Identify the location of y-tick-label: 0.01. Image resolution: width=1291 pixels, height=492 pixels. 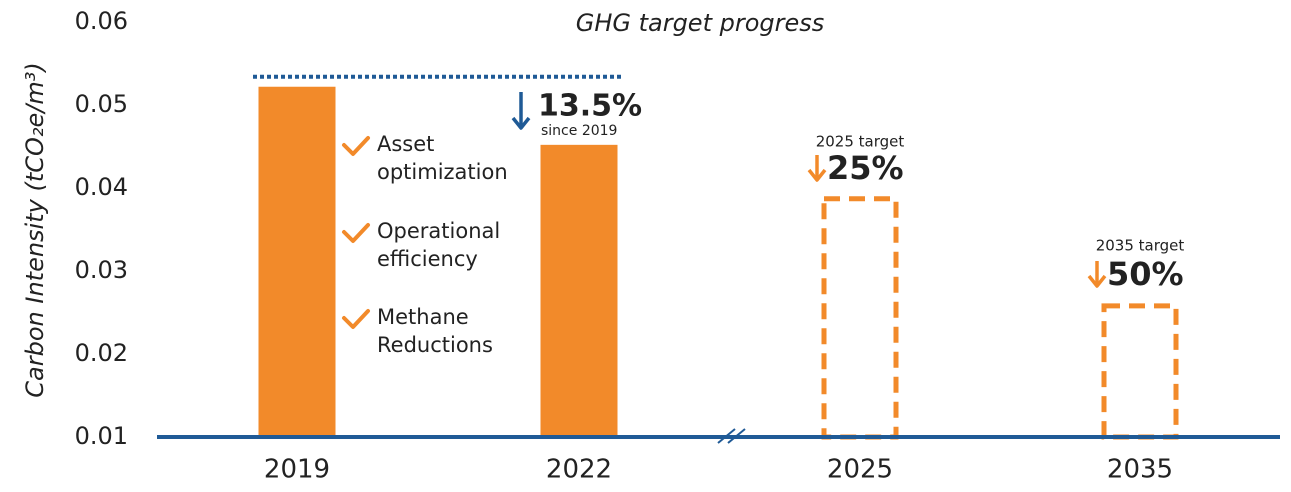
(101, 436).